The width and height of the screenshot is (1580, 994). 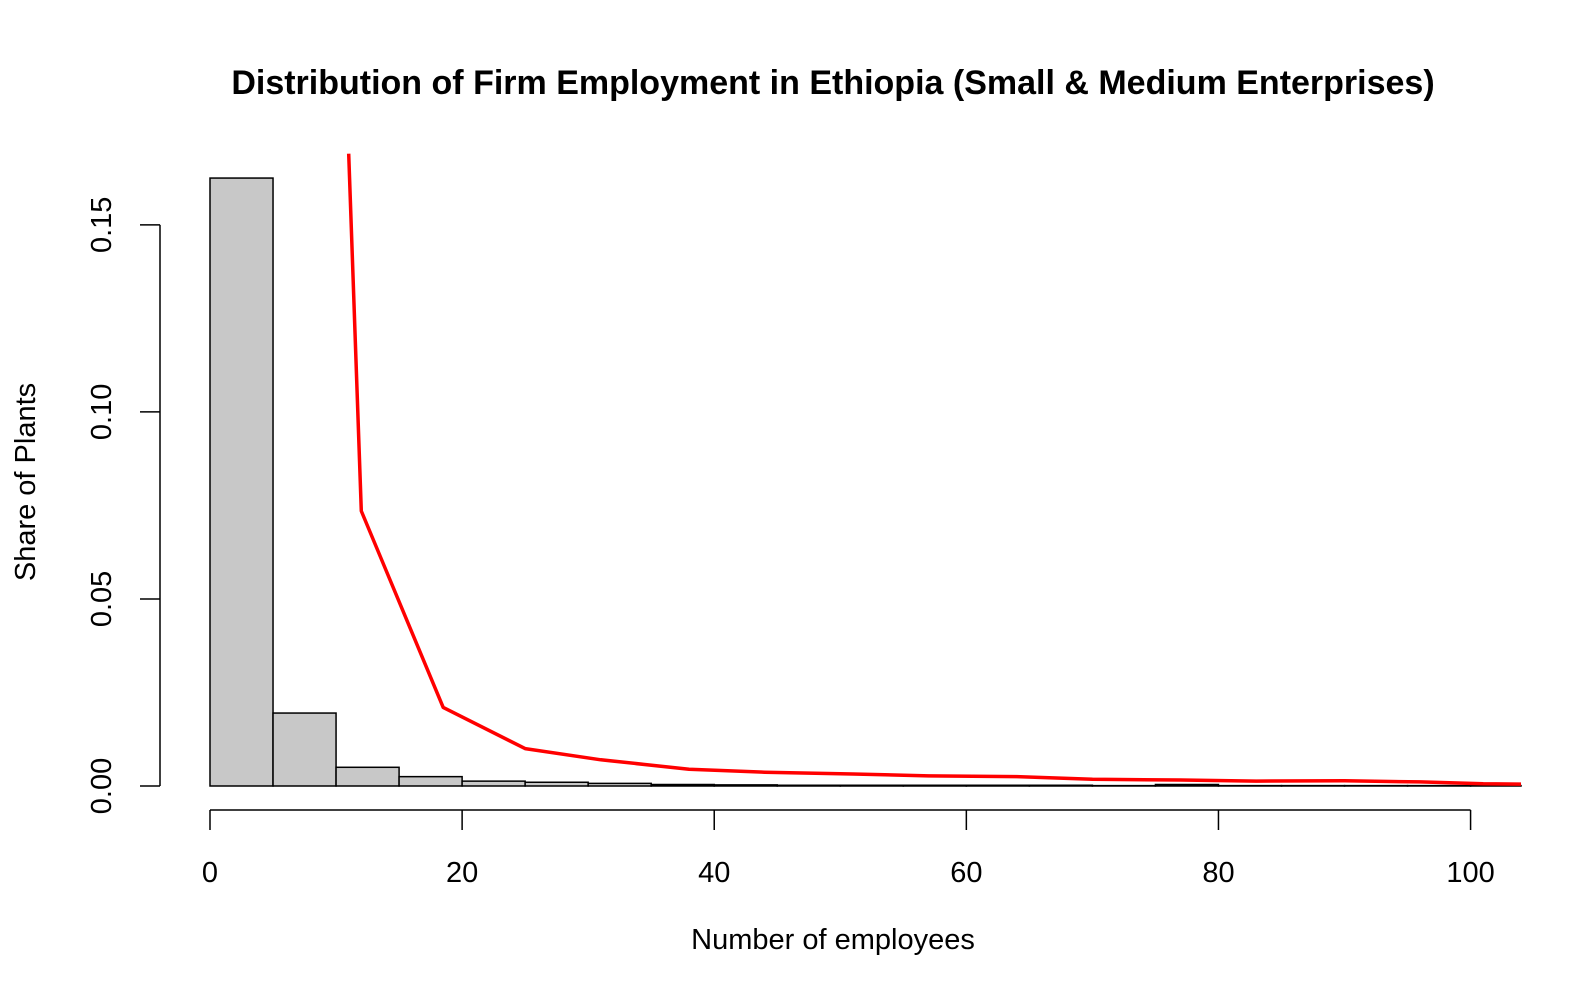 What do you see at coordinates (966, 873) in the screenshot?
I see `x-tick-label: 60` at bounding box center [966, 873].